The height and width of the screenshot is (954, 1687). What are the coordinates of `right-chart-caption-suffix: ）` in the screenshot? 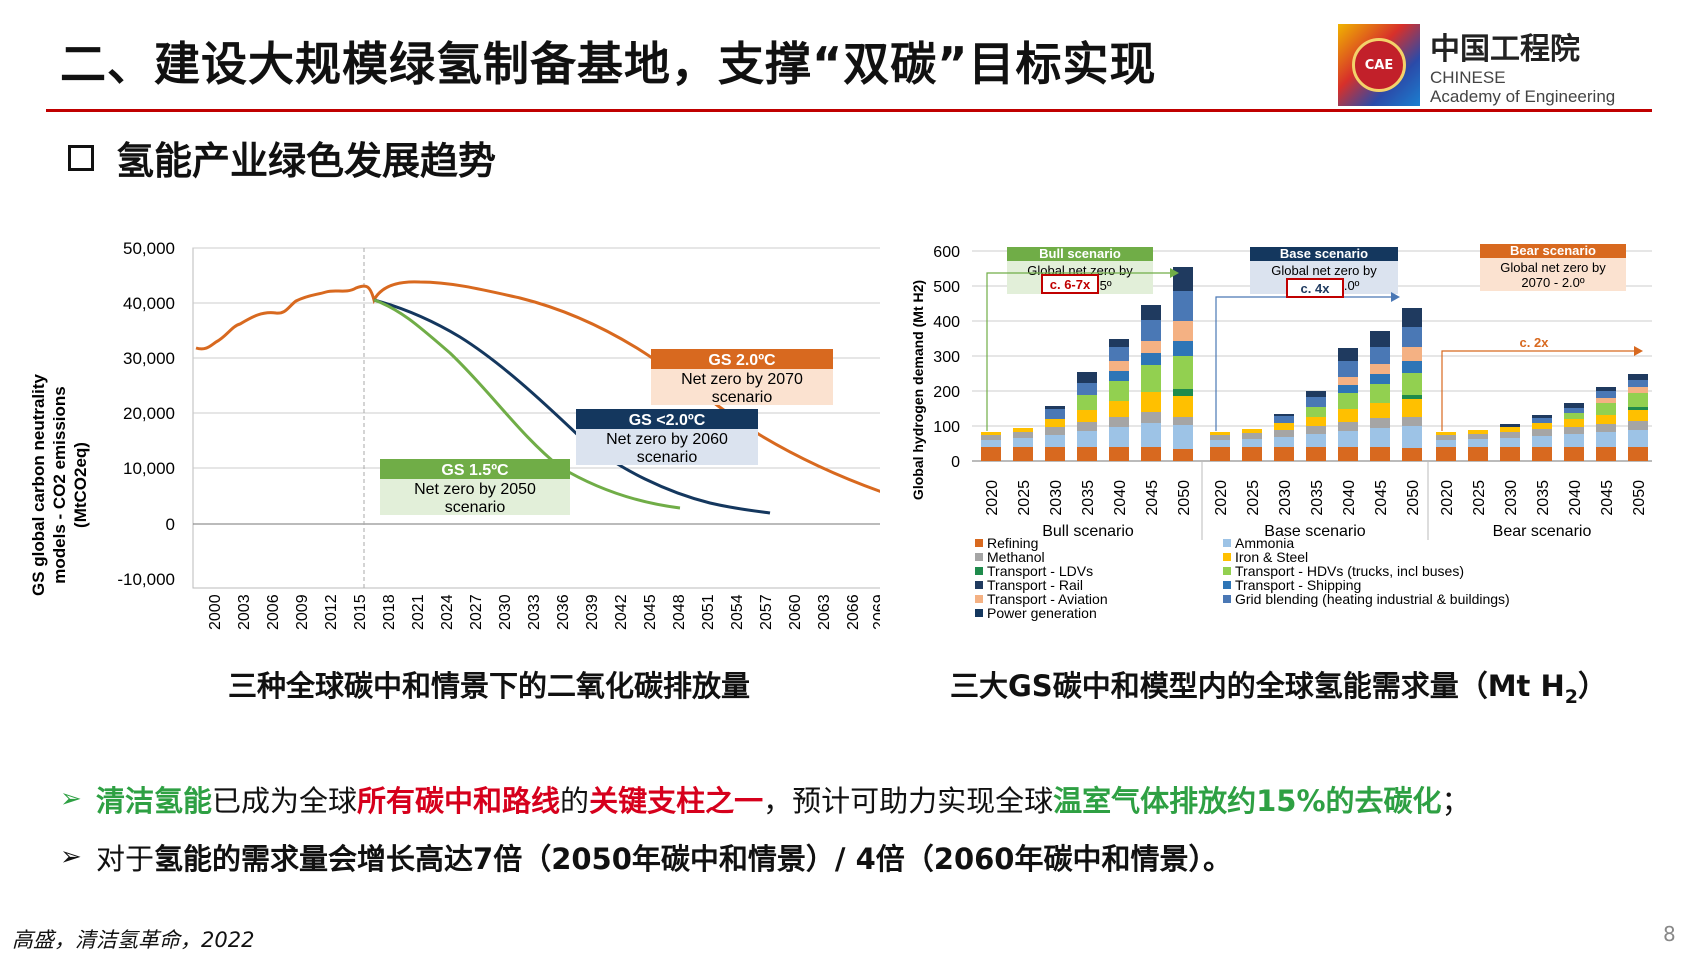 It's located at (1593, 686).